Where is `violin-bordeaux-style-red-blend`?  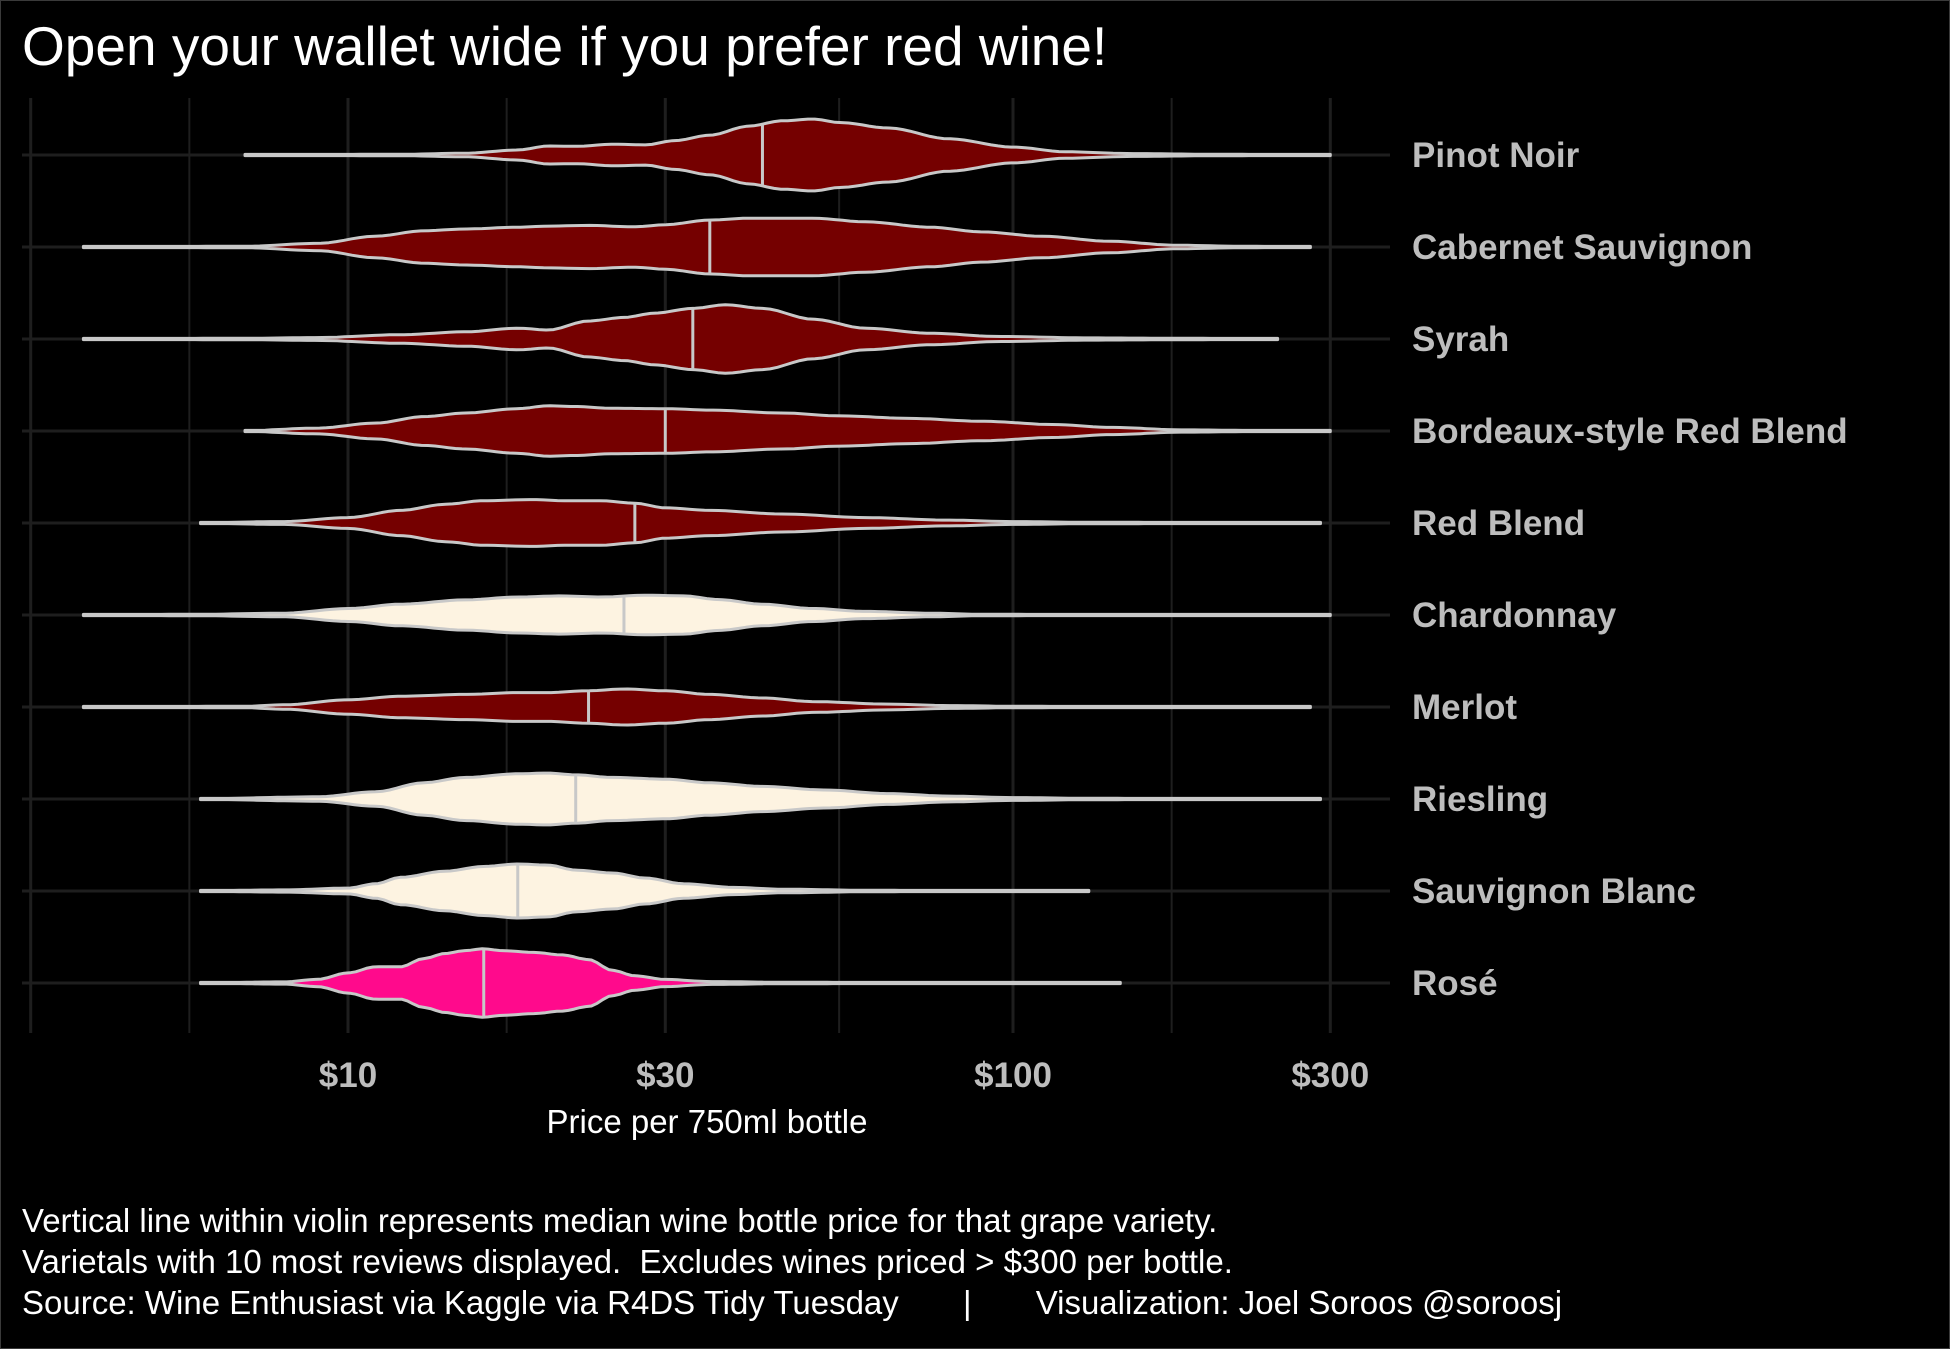 violin-bordeaux-style-red-blend is located at coordinates (787, 431).